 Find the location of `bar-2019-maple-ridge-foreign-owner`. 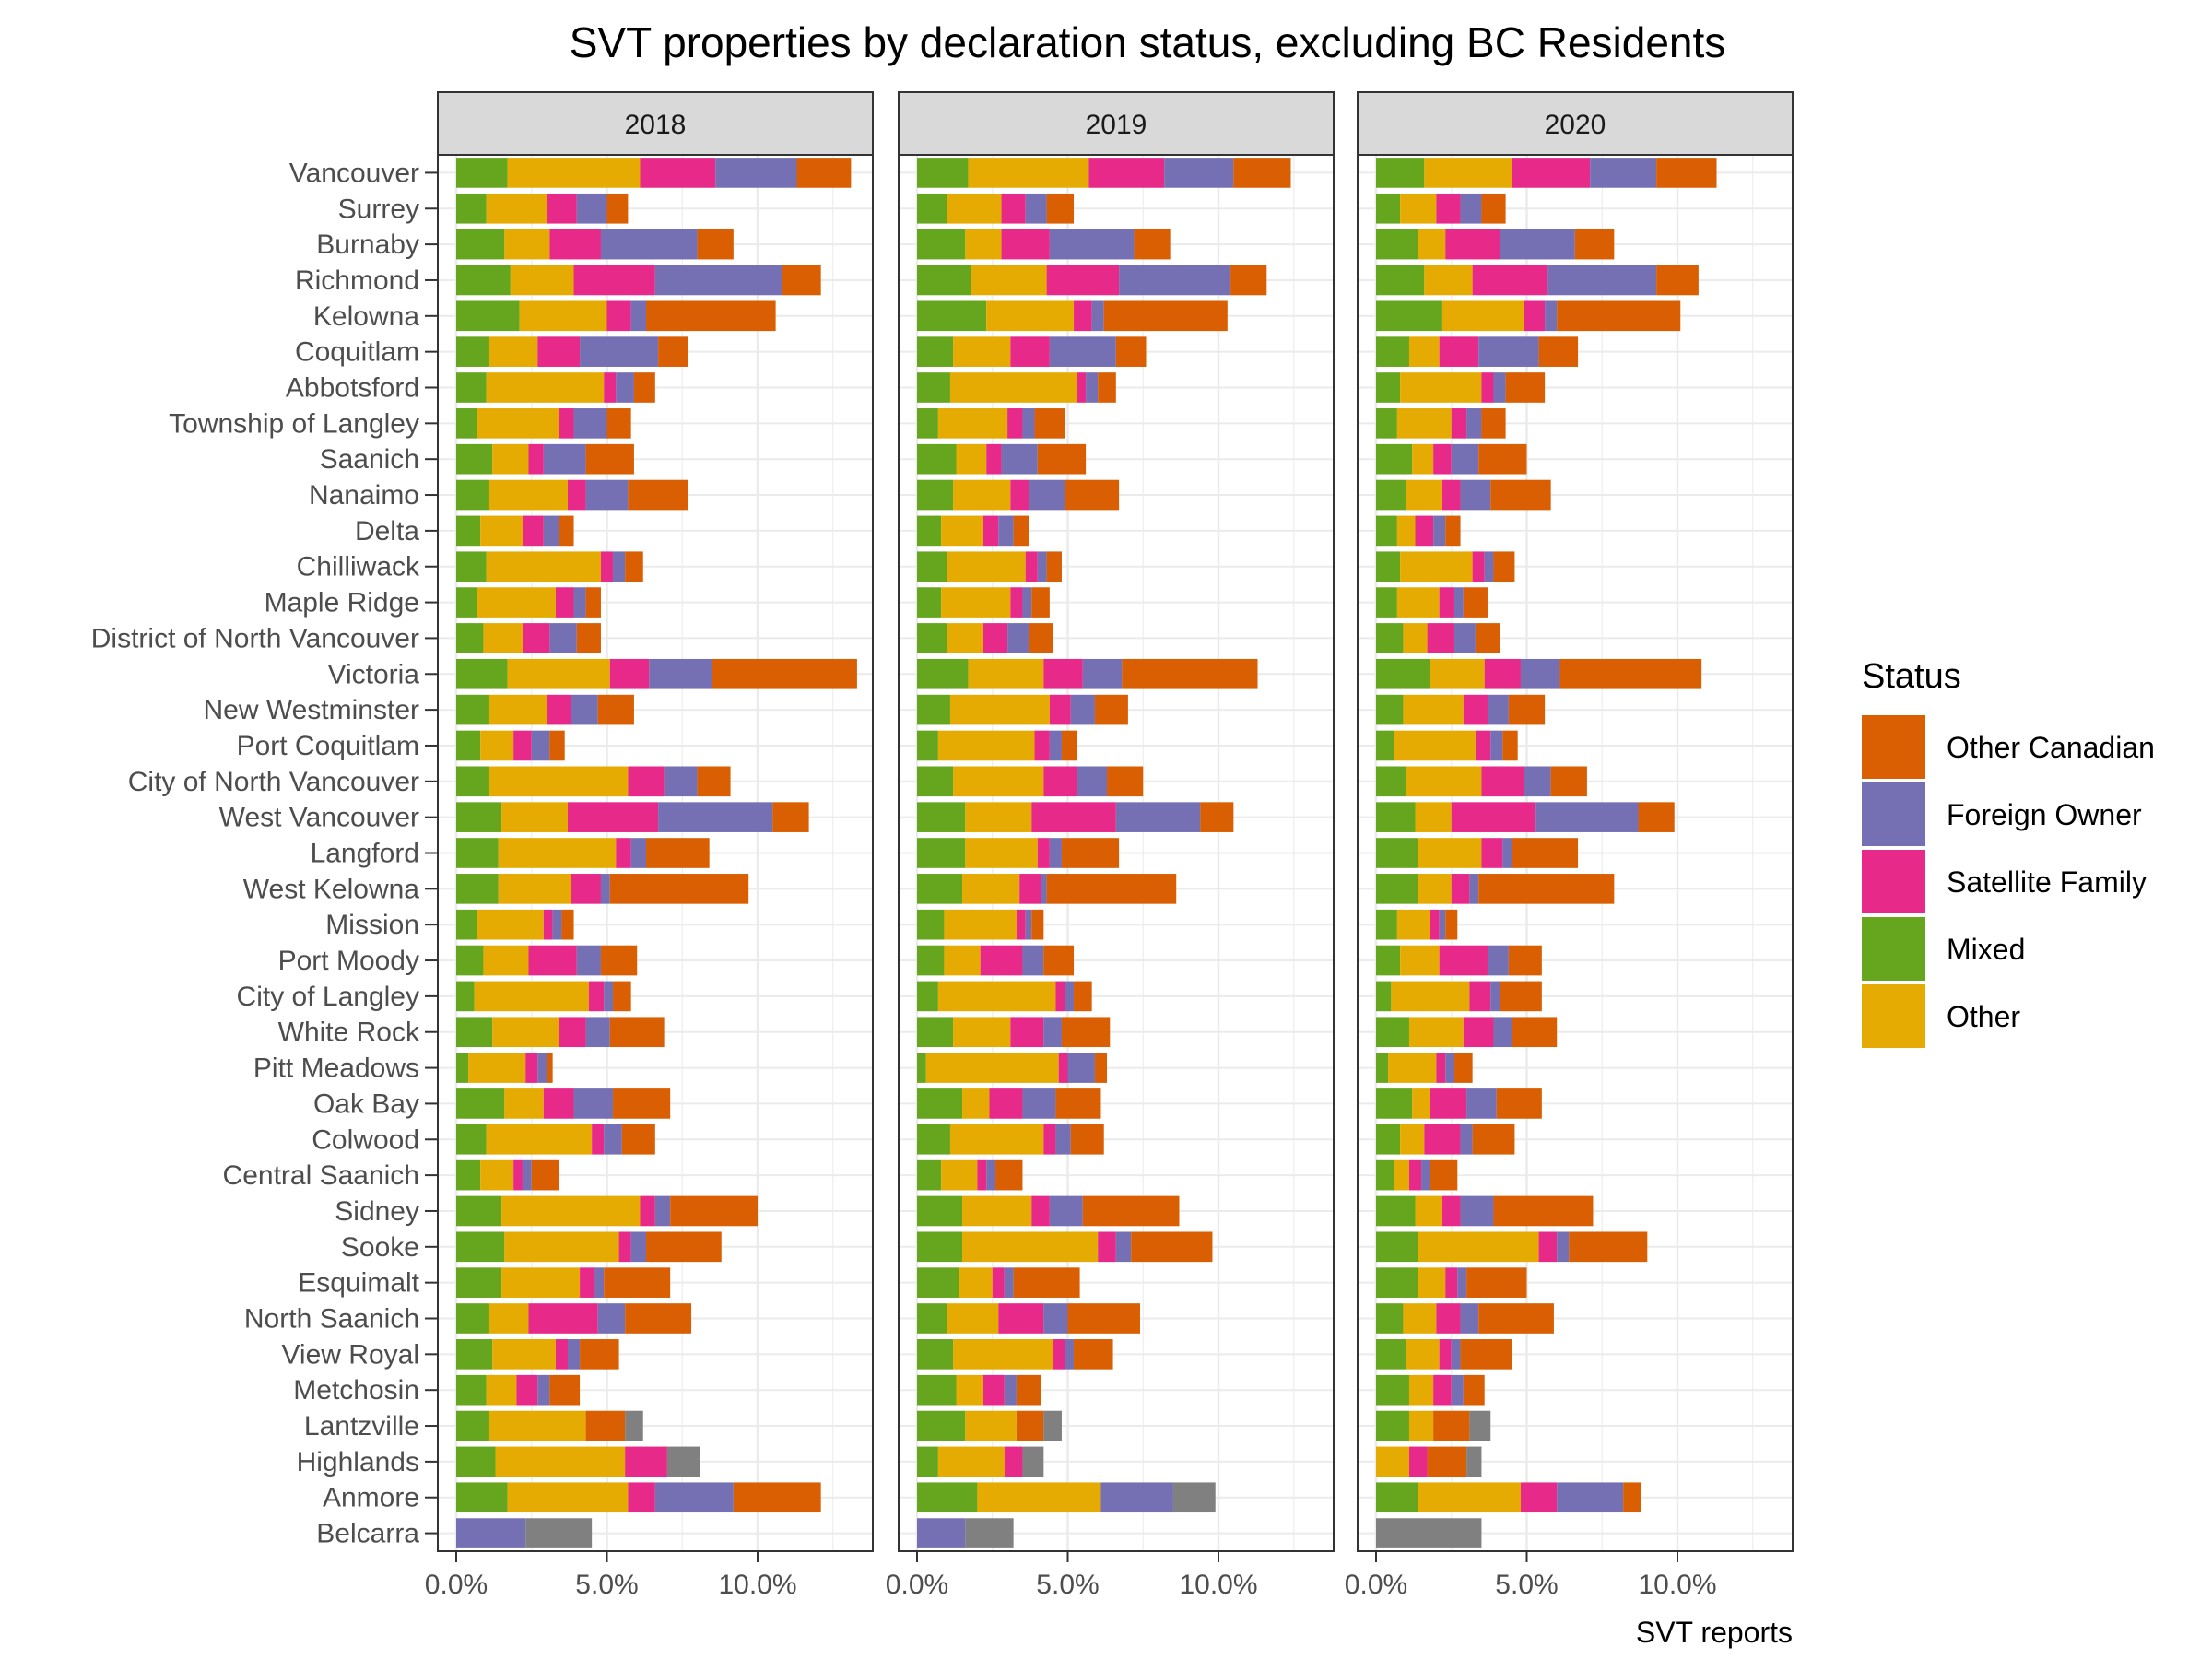

bar-2019-maple-ridge-foreign-owner is located at coordinates (1027, 602).